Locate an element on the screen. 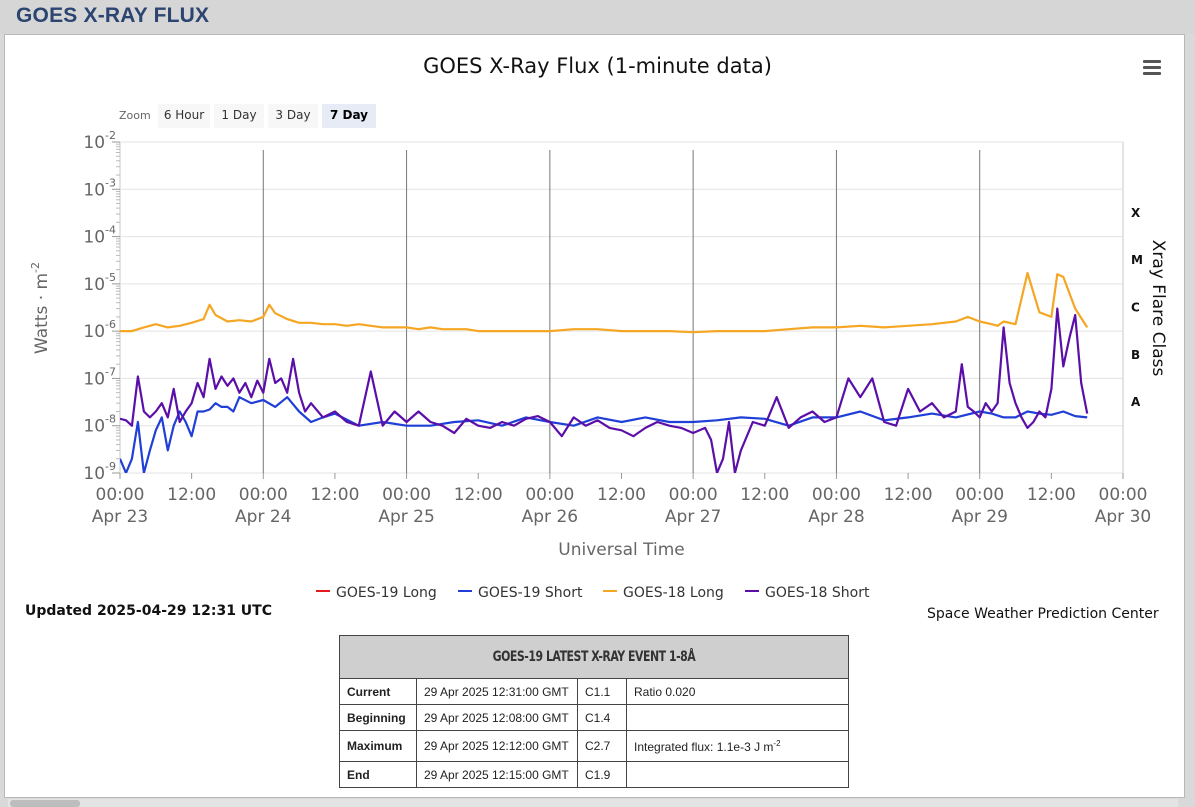 The height and width of the screenshot is (807, 1195). legend-item: GOES-18 Long is located at coordinates (663, 593).